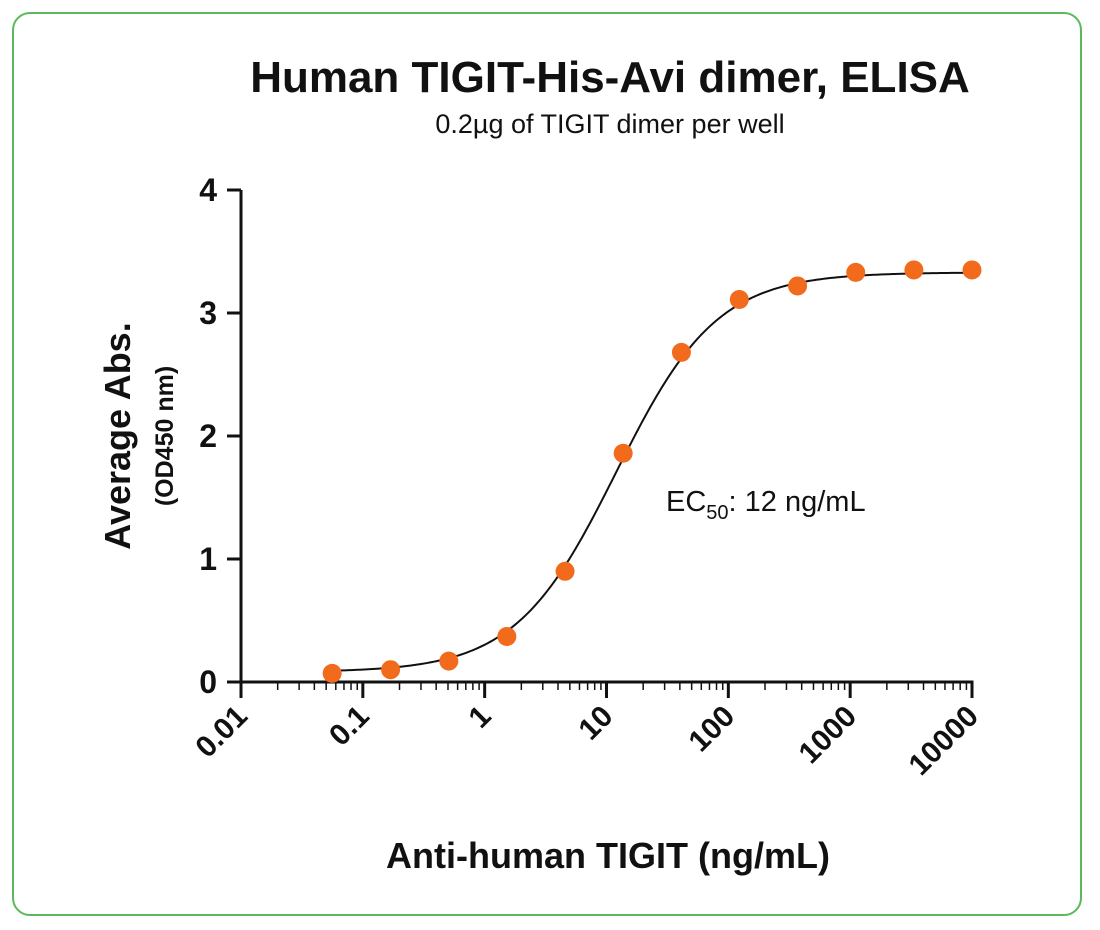 The image size is (1100, 930). What do you see at coordinates (828, 735) in the screenshot?
I see `x-tick-label: 1000` at bounding box center [828, 735].